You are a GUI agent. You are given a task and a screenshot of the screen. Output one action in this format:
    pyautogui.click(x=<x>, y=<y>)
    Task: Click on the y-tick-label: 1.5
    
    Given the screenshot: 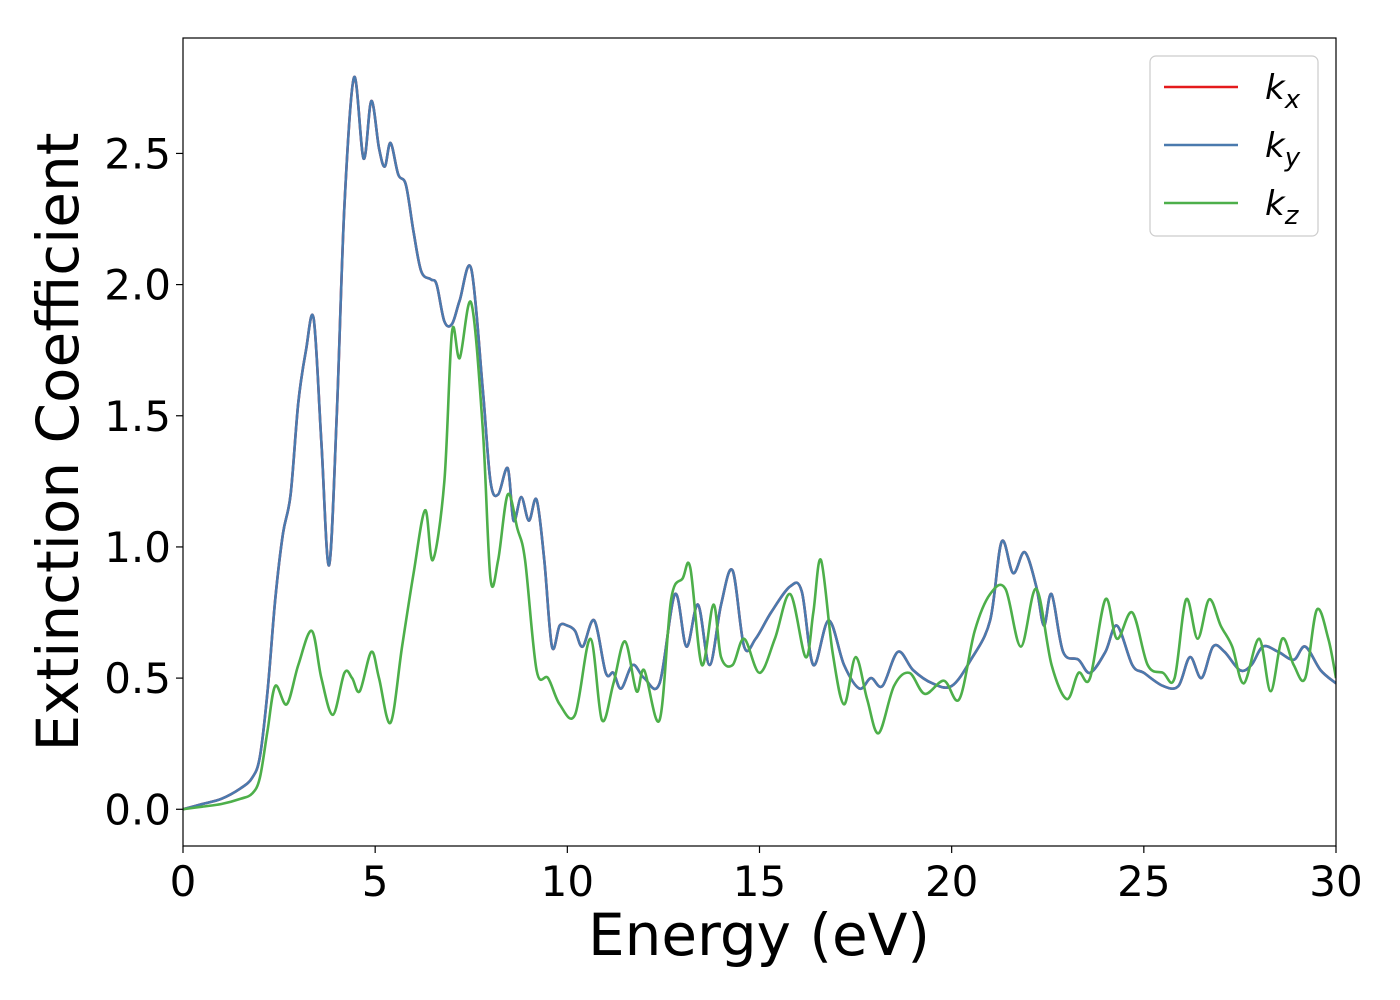 What is the action you would take?
    pyautogui.click(x=137, y=416)
    